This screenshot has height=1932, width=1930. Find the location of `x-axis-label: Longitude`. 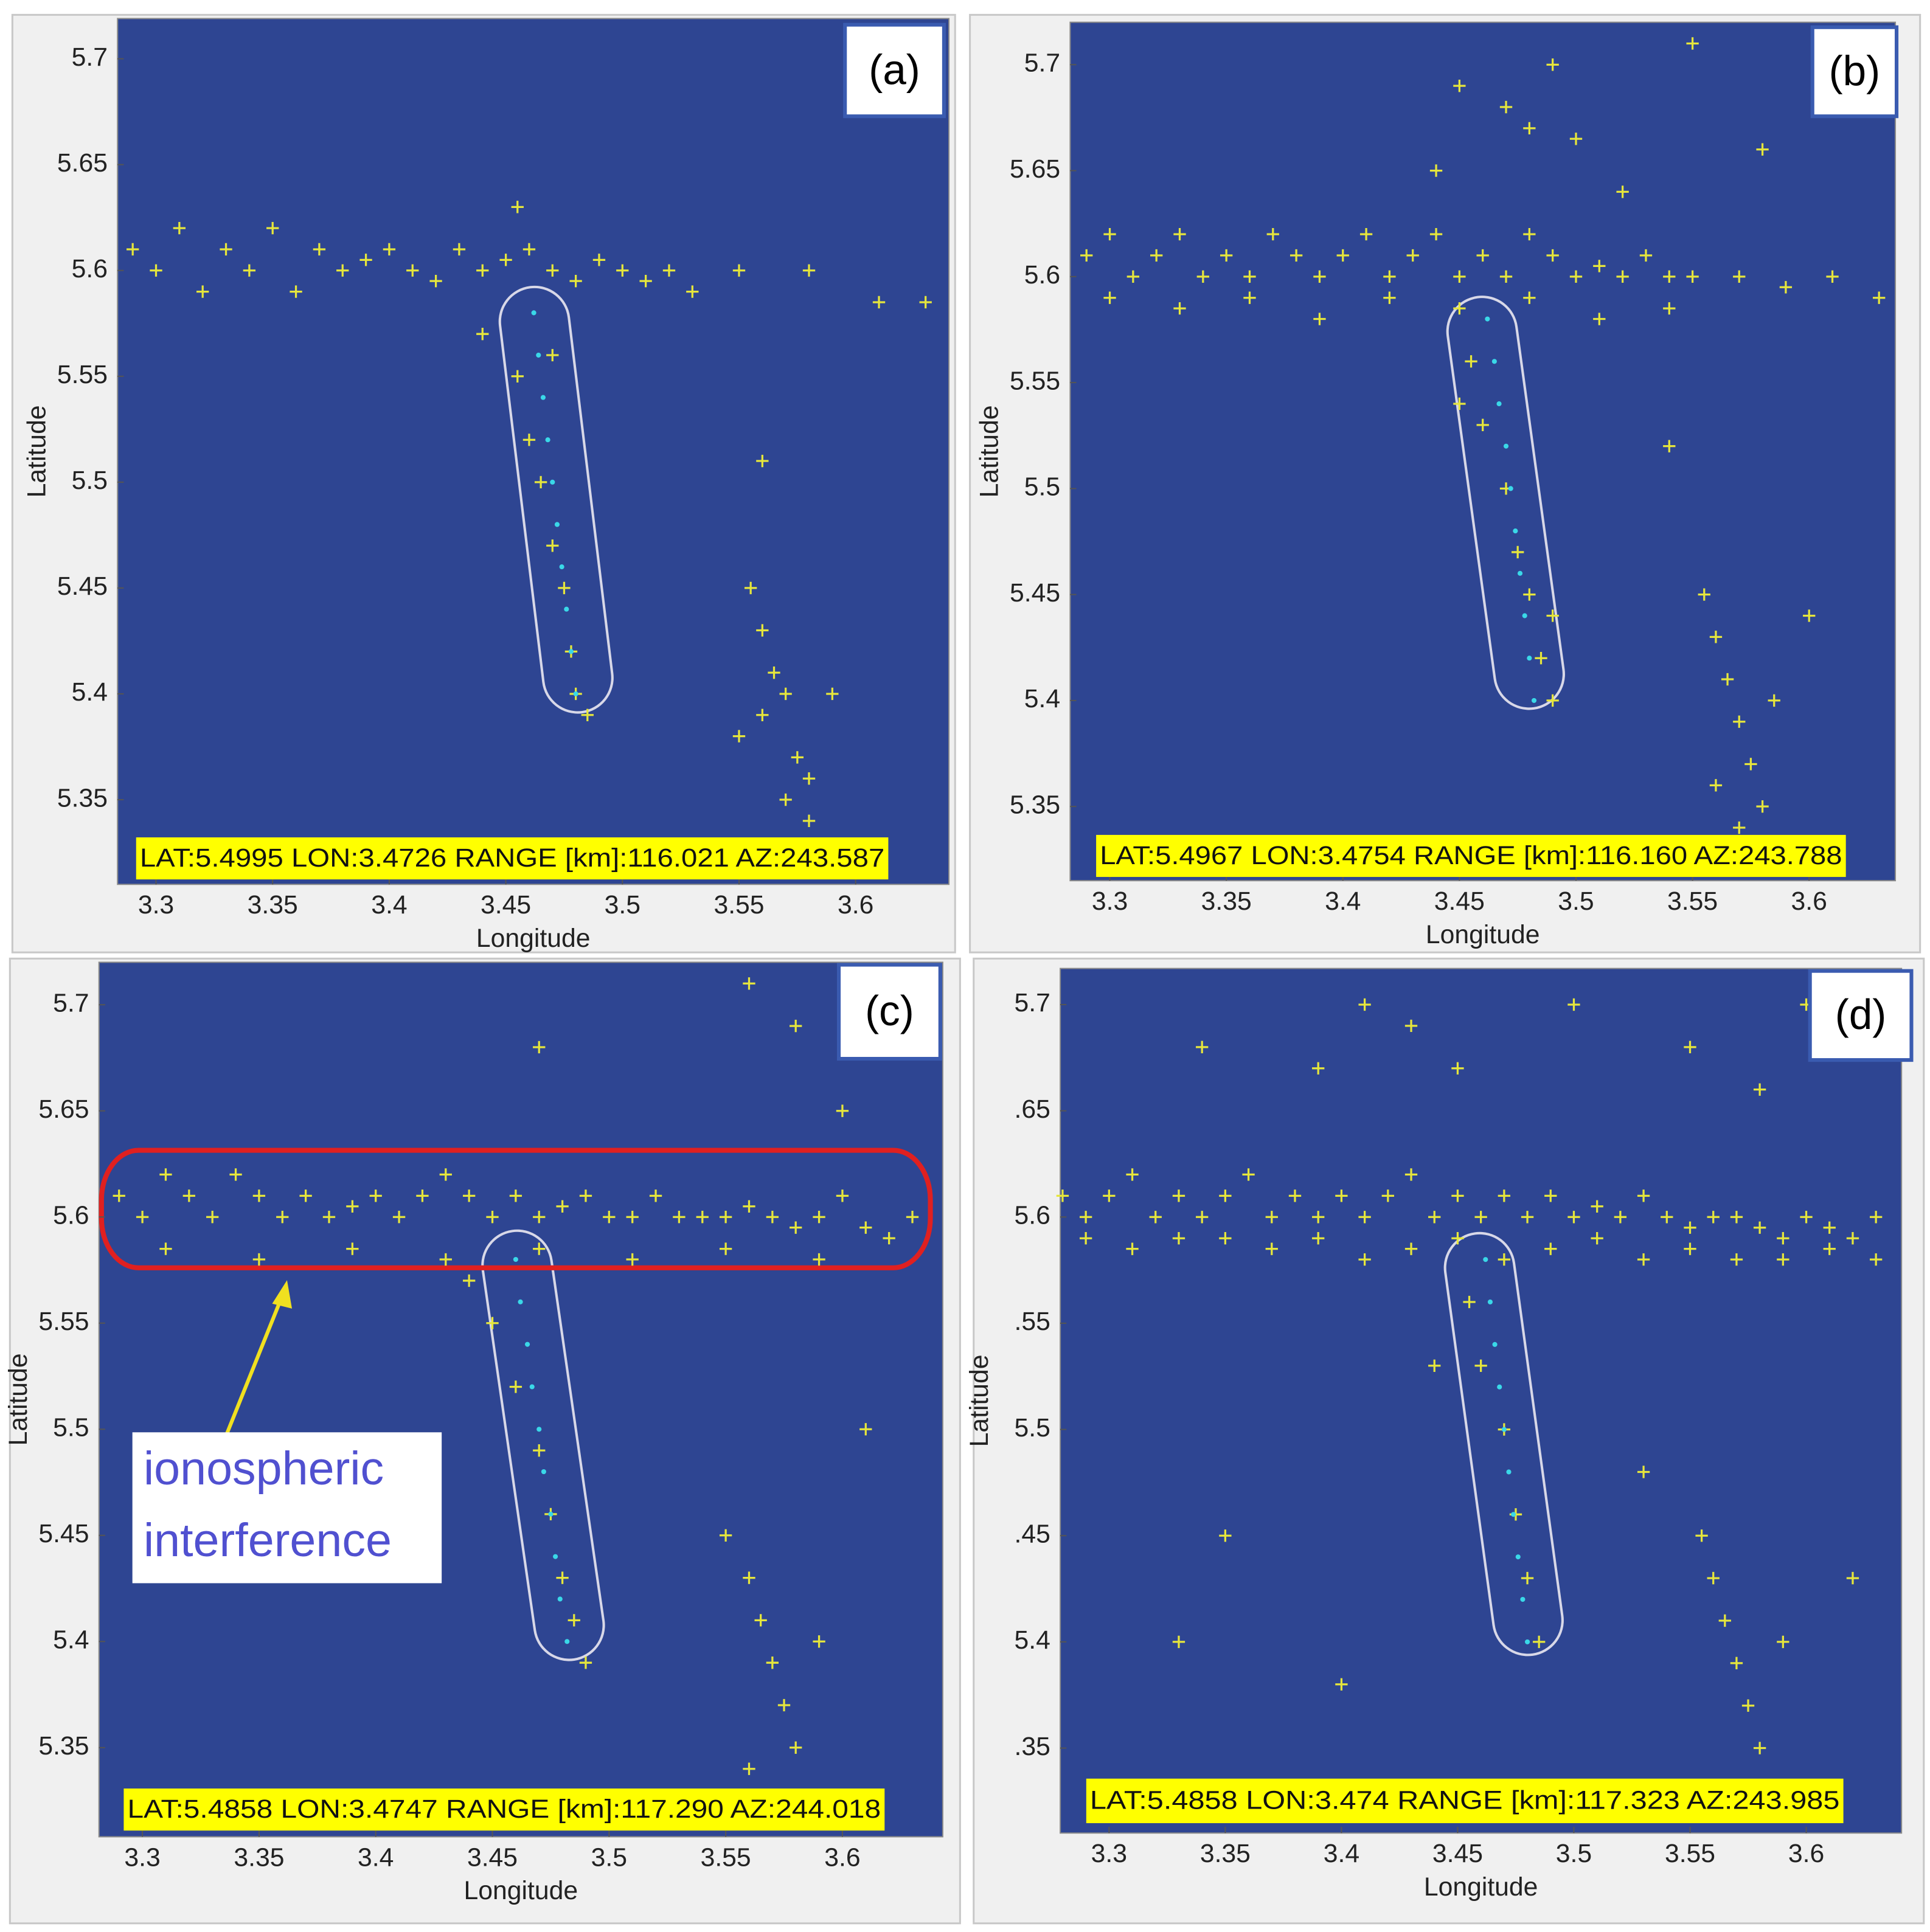

x-axis-label: Longitude is located at coordinates (533, 938).